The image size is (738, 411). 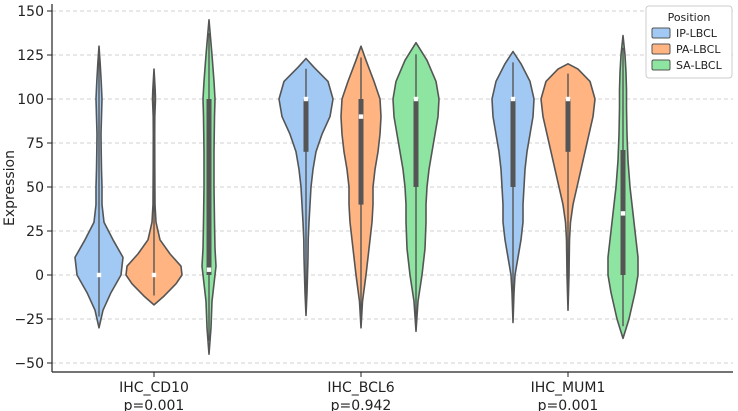 I want to click on violin-ihc_mum1-ip-lbcl, so click(x=513, y=187).